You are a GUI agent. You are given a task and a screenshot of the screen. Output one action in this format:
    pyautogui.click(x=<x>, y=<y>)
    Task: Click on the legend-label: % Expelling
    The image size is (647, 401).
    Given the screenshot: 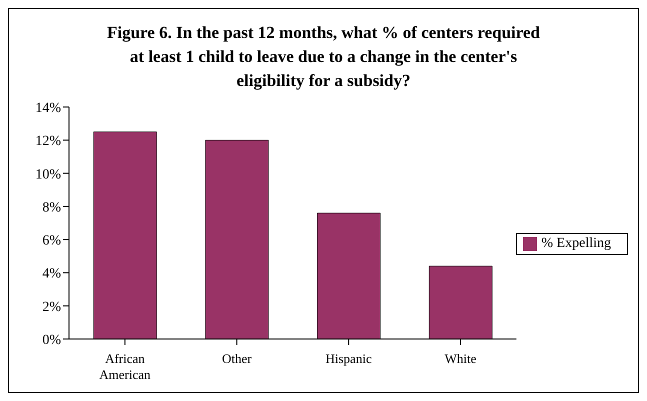 What is the action you would take?
    pyautogui.click(x=576, y=243)
    